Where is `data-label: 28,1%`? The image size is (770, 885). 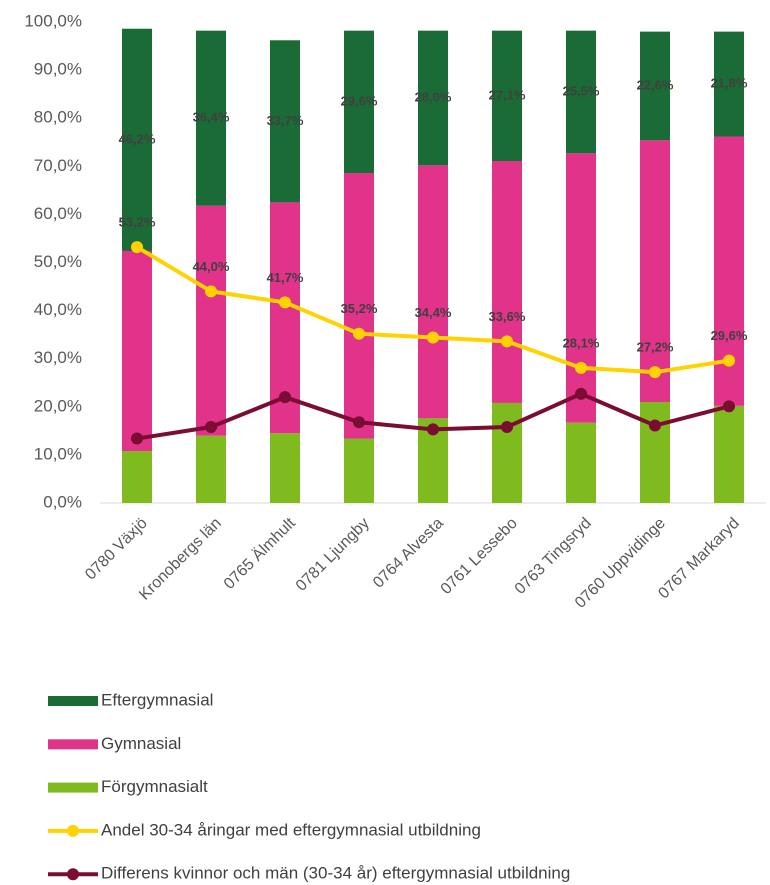 data-label: 28,1% is located at coordinates (581, 342).